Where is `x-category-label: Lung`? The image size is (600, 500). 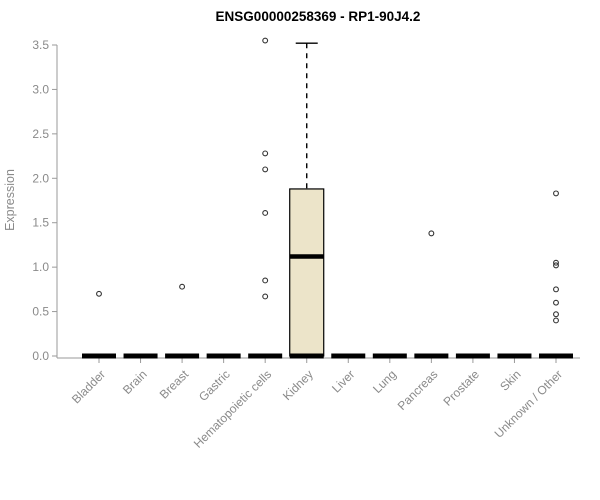 x-category-label: Lung is located at coordinates (384, 381).